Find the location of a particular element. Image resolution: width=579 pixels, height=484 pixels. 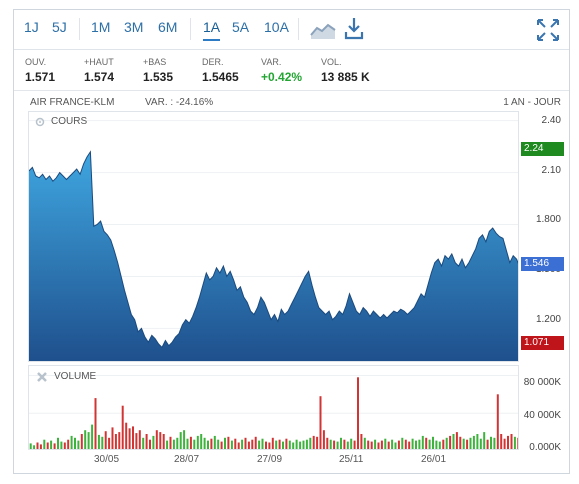

quote-low-value: 1.535 is located at coordinates (158, 77).